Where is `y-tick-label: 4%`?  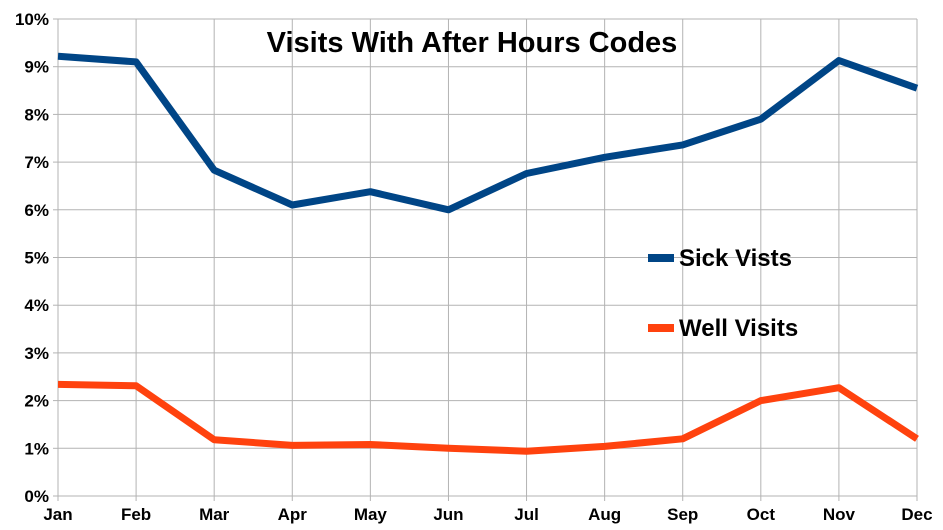
y-tick-label: 4% is located at coordinates (36, 305).